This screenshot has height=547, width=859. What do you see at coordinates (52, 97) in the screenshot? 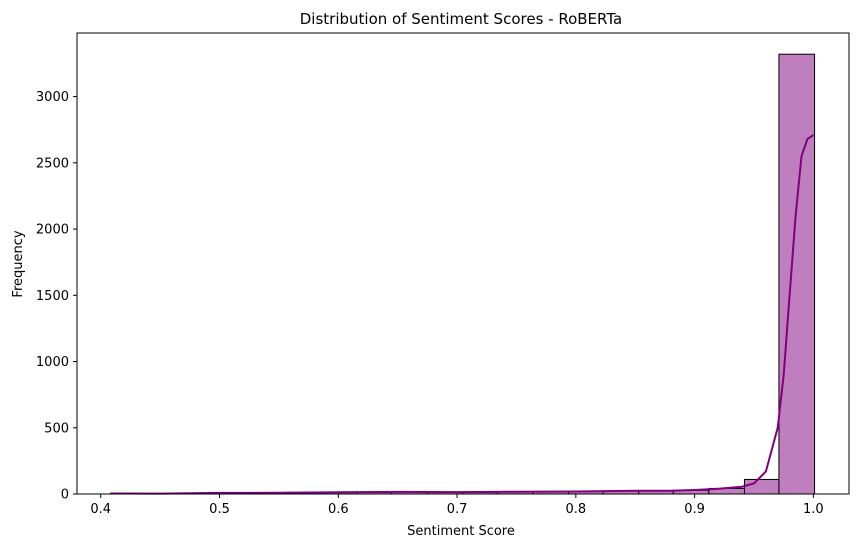
I see `y-tick-label: 3000` at bounding box center [52, 97].